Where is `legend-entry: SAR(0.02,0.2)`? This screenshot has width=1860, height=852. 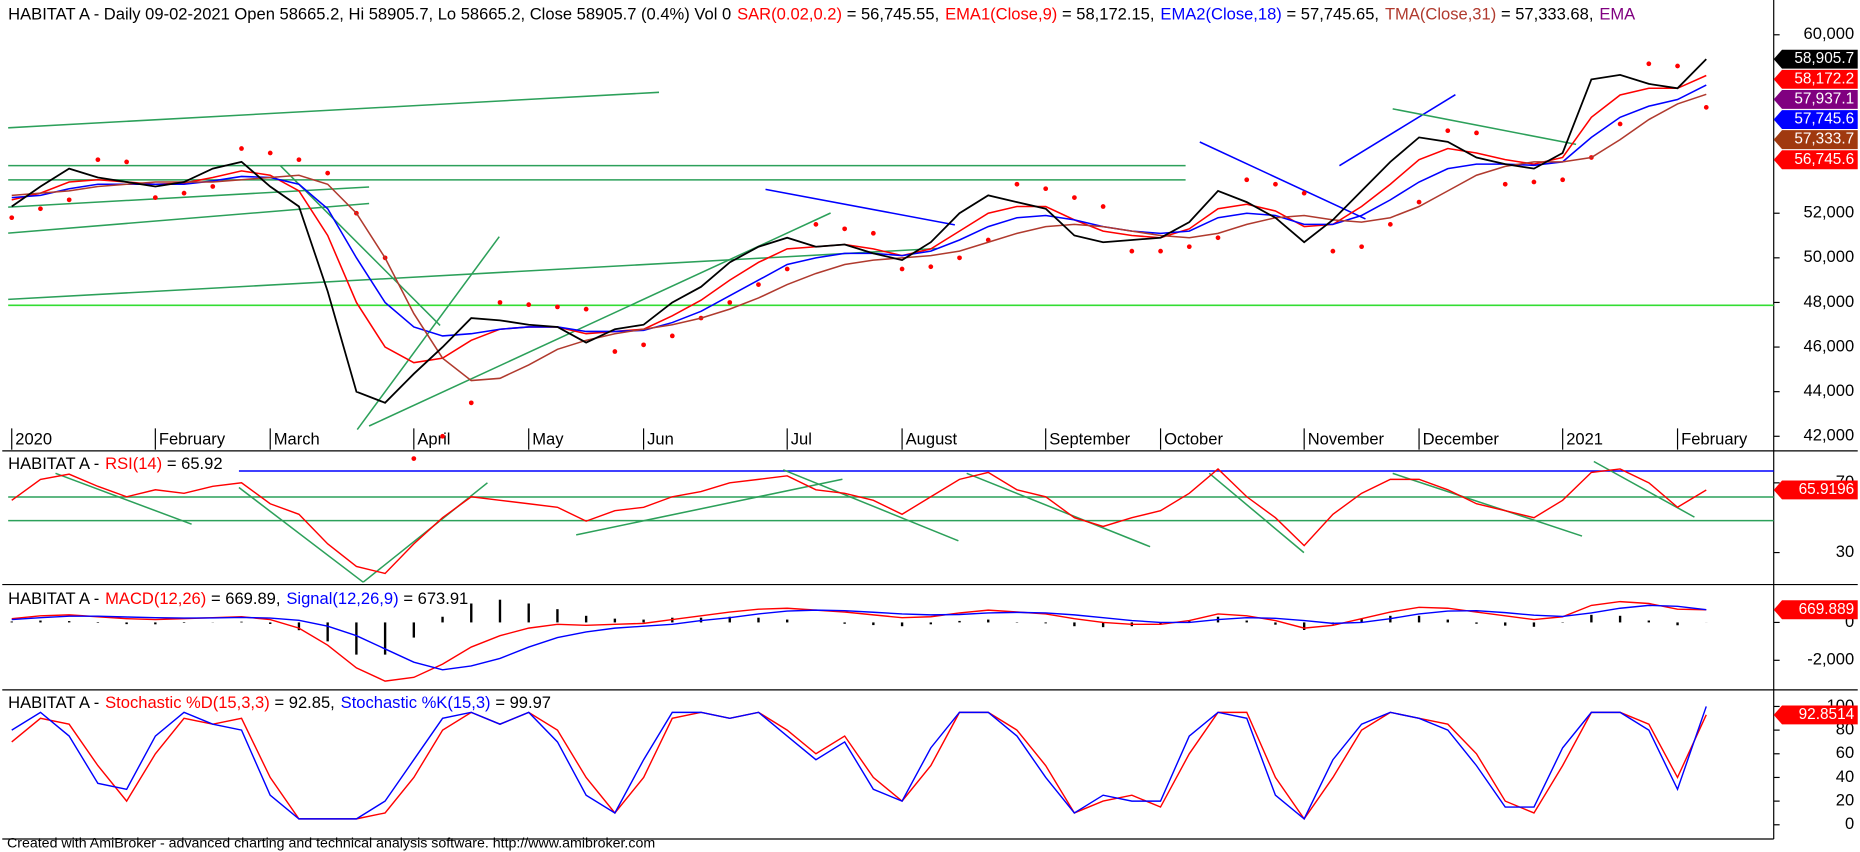 legend-entry: SAR(0.02,0.2) is located at coordinates (789, 14).